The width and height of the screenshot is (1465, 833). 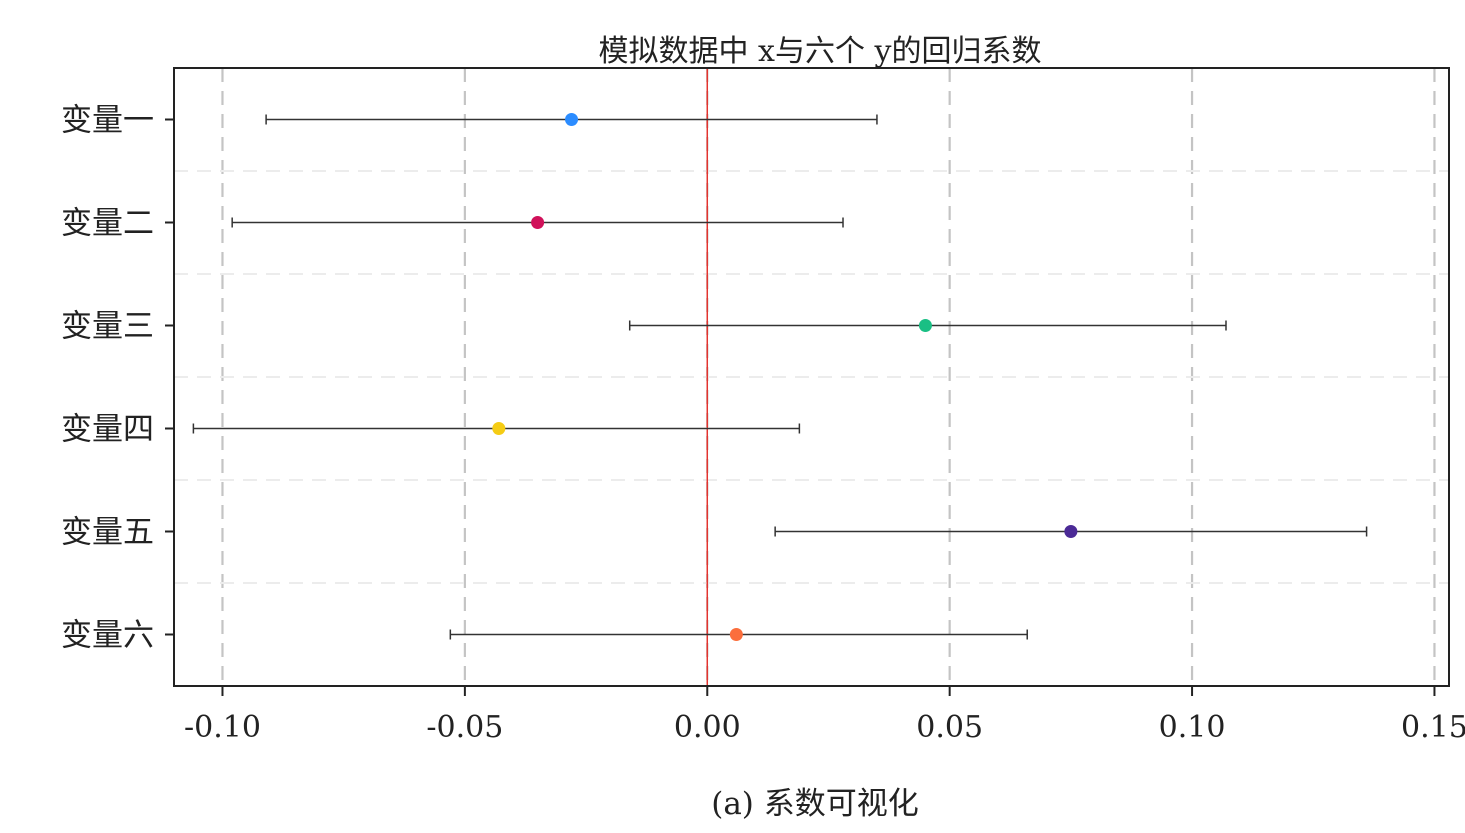 What do you see at coordinates (107, 224) in the screenshot?
I see `y-tick-label: 变量二` at bounding box center [107, 224].